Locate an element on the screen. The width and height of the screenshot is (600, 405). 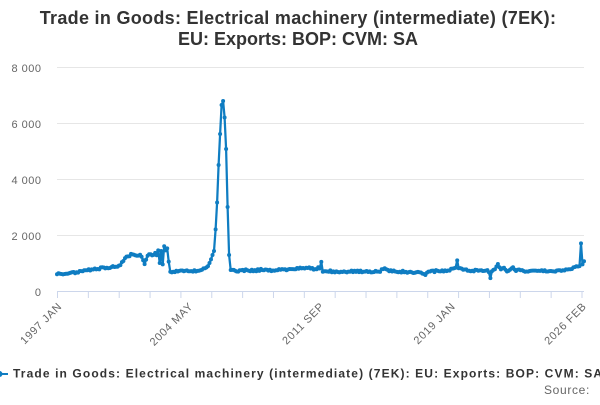
svg-text: Source: is located at coordinates (567, 390).